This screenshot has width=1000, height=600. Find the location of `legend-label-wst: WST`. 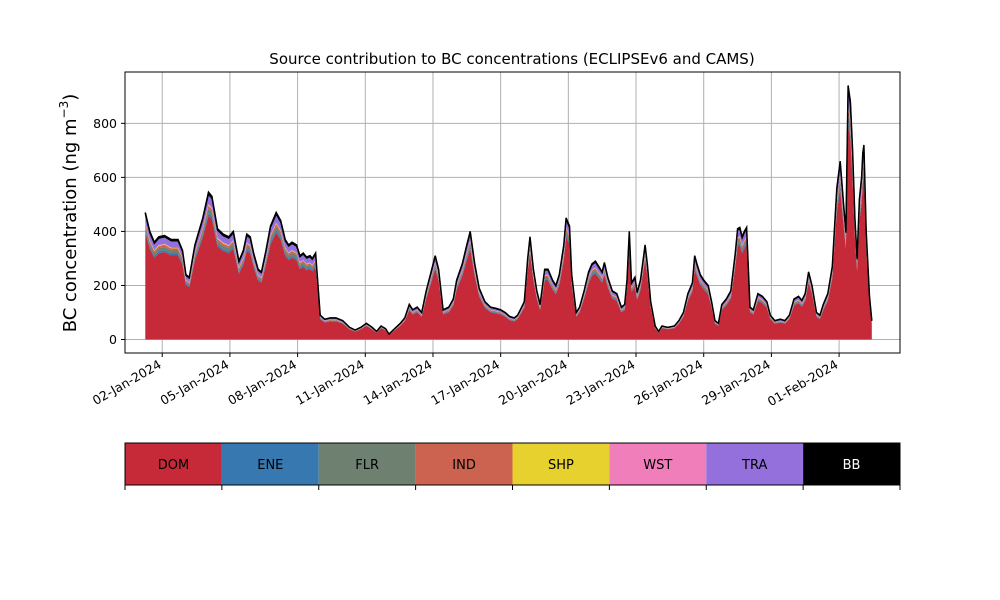

legend-label-wst: WST is located at coordinates (657, 465).